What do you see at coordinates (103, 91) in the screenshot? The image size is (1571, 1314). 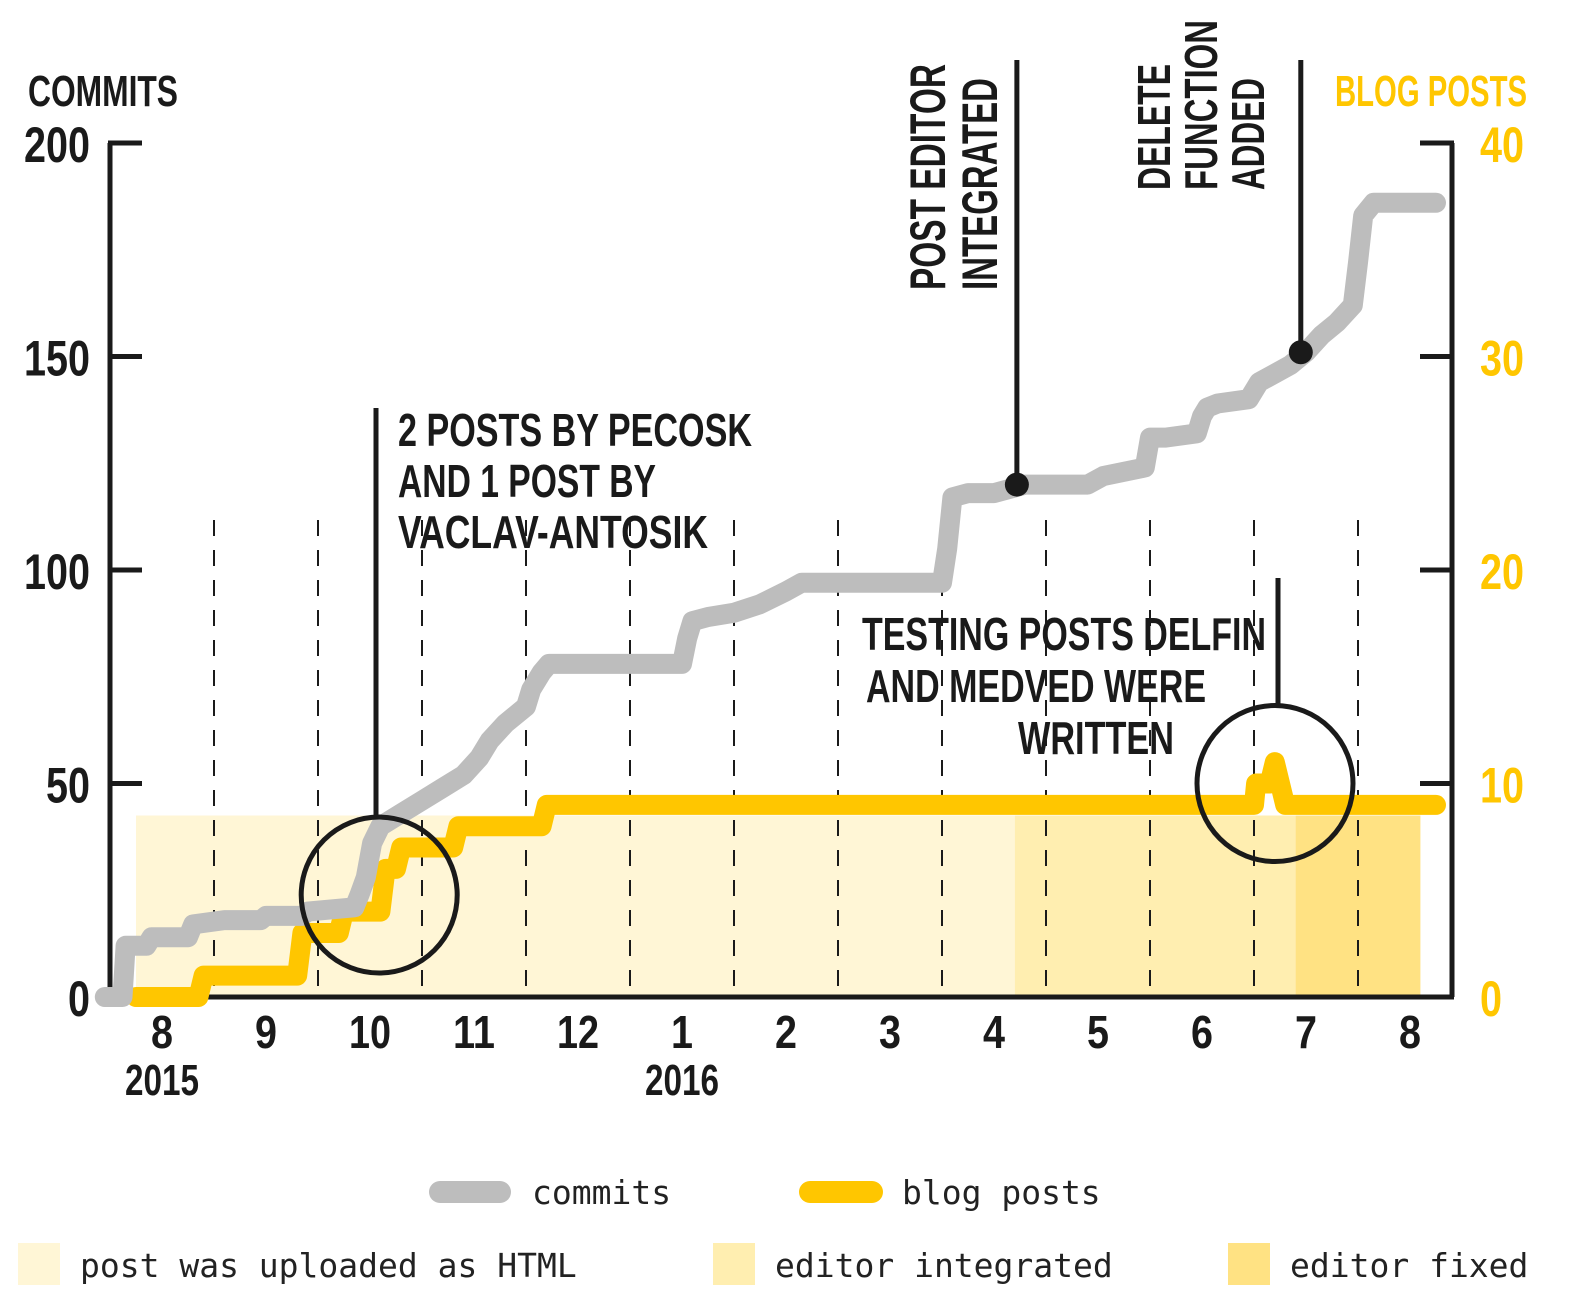 I see `left-axis-title: COMMITS` at bounding box center [103, 91].